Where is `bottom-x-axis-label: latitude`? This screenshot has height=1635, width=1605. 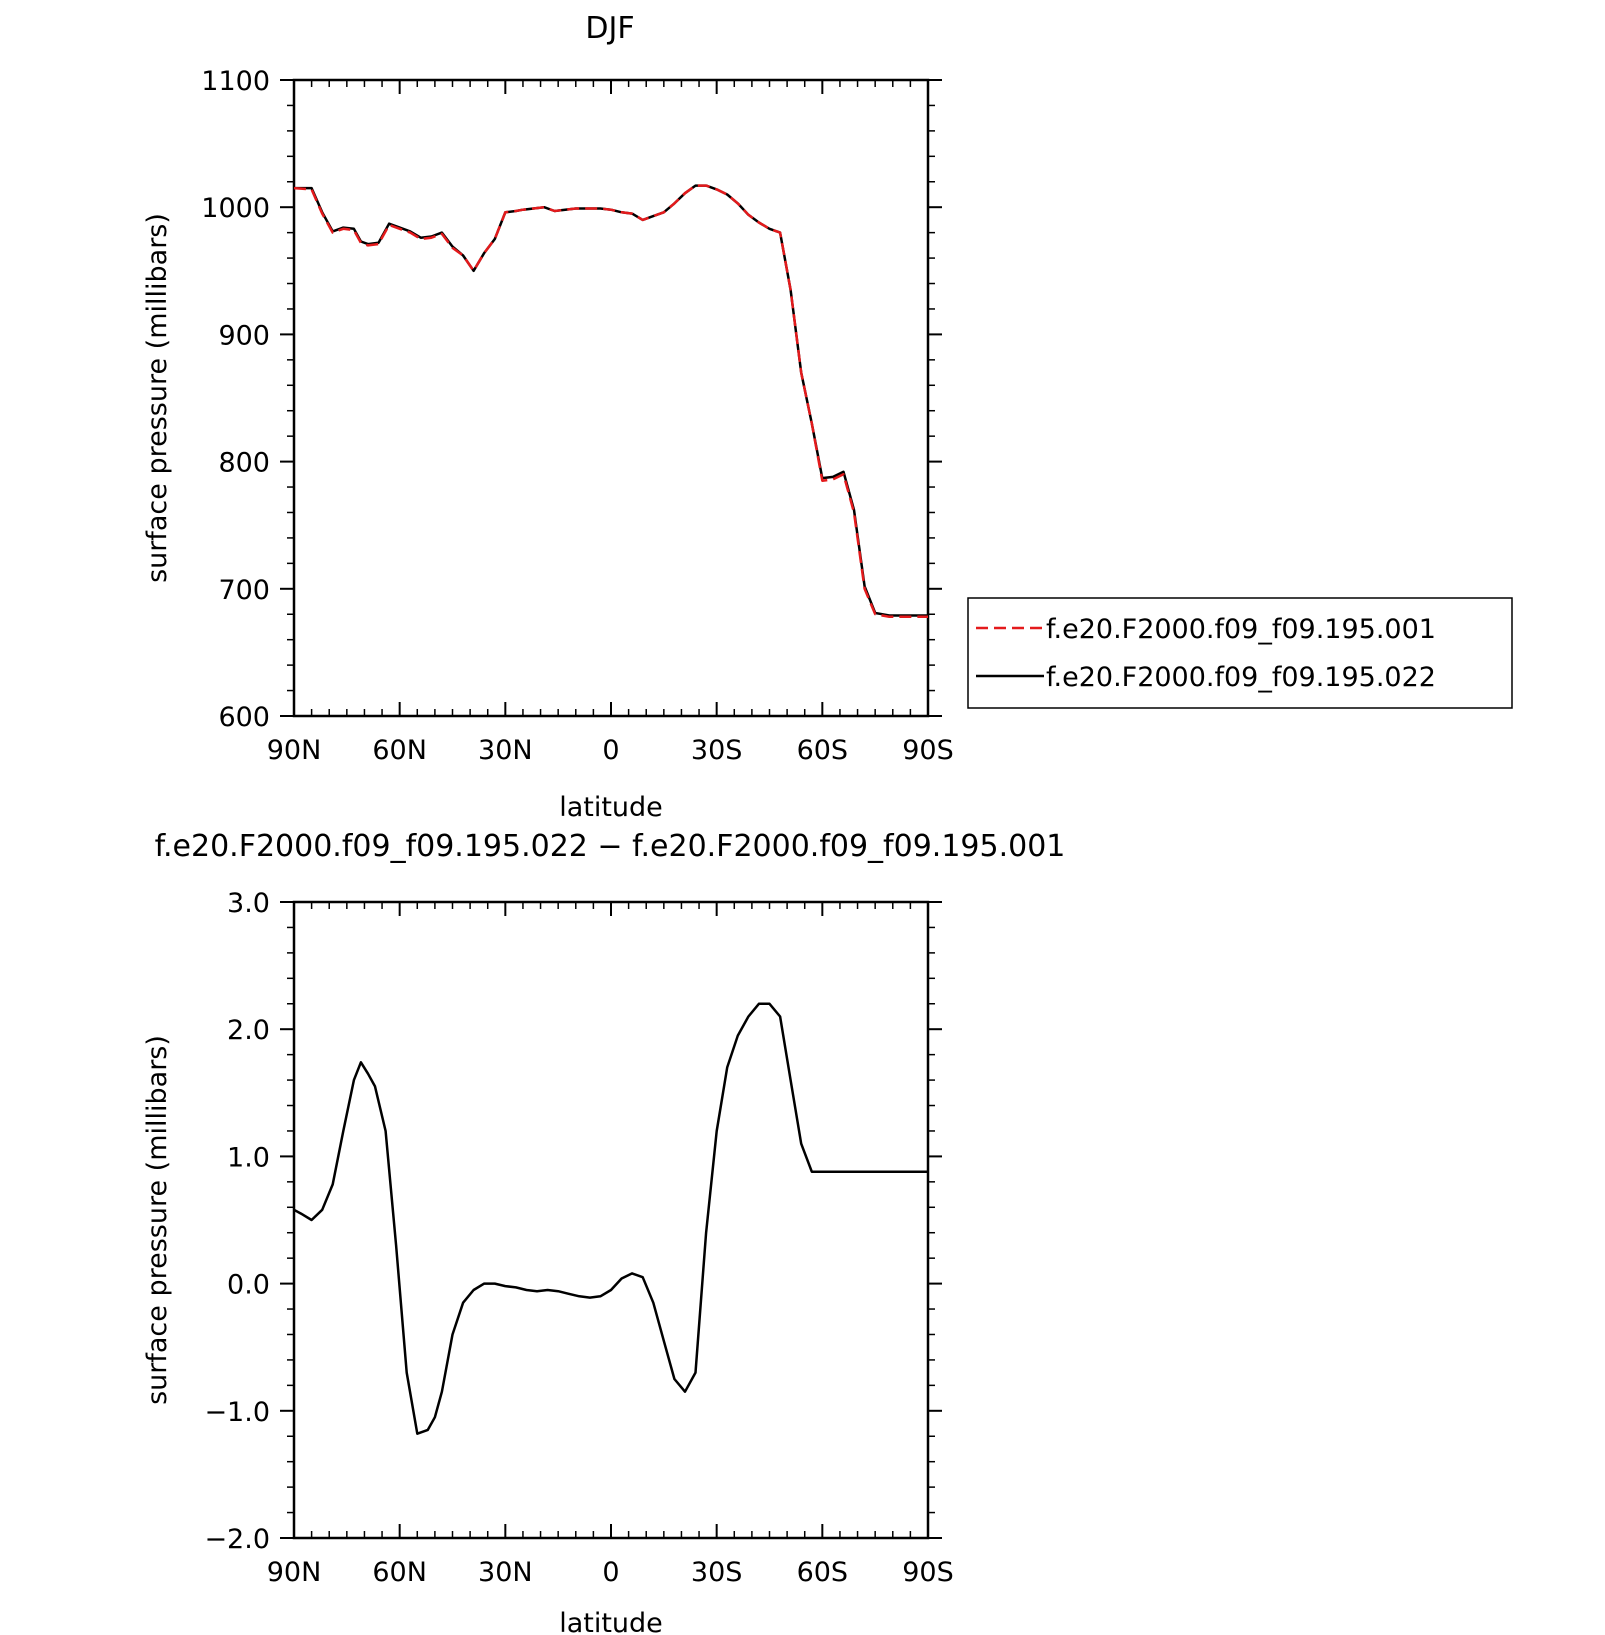
bottom-x-axis-label: latitude is located at coordinates (611, 1621).